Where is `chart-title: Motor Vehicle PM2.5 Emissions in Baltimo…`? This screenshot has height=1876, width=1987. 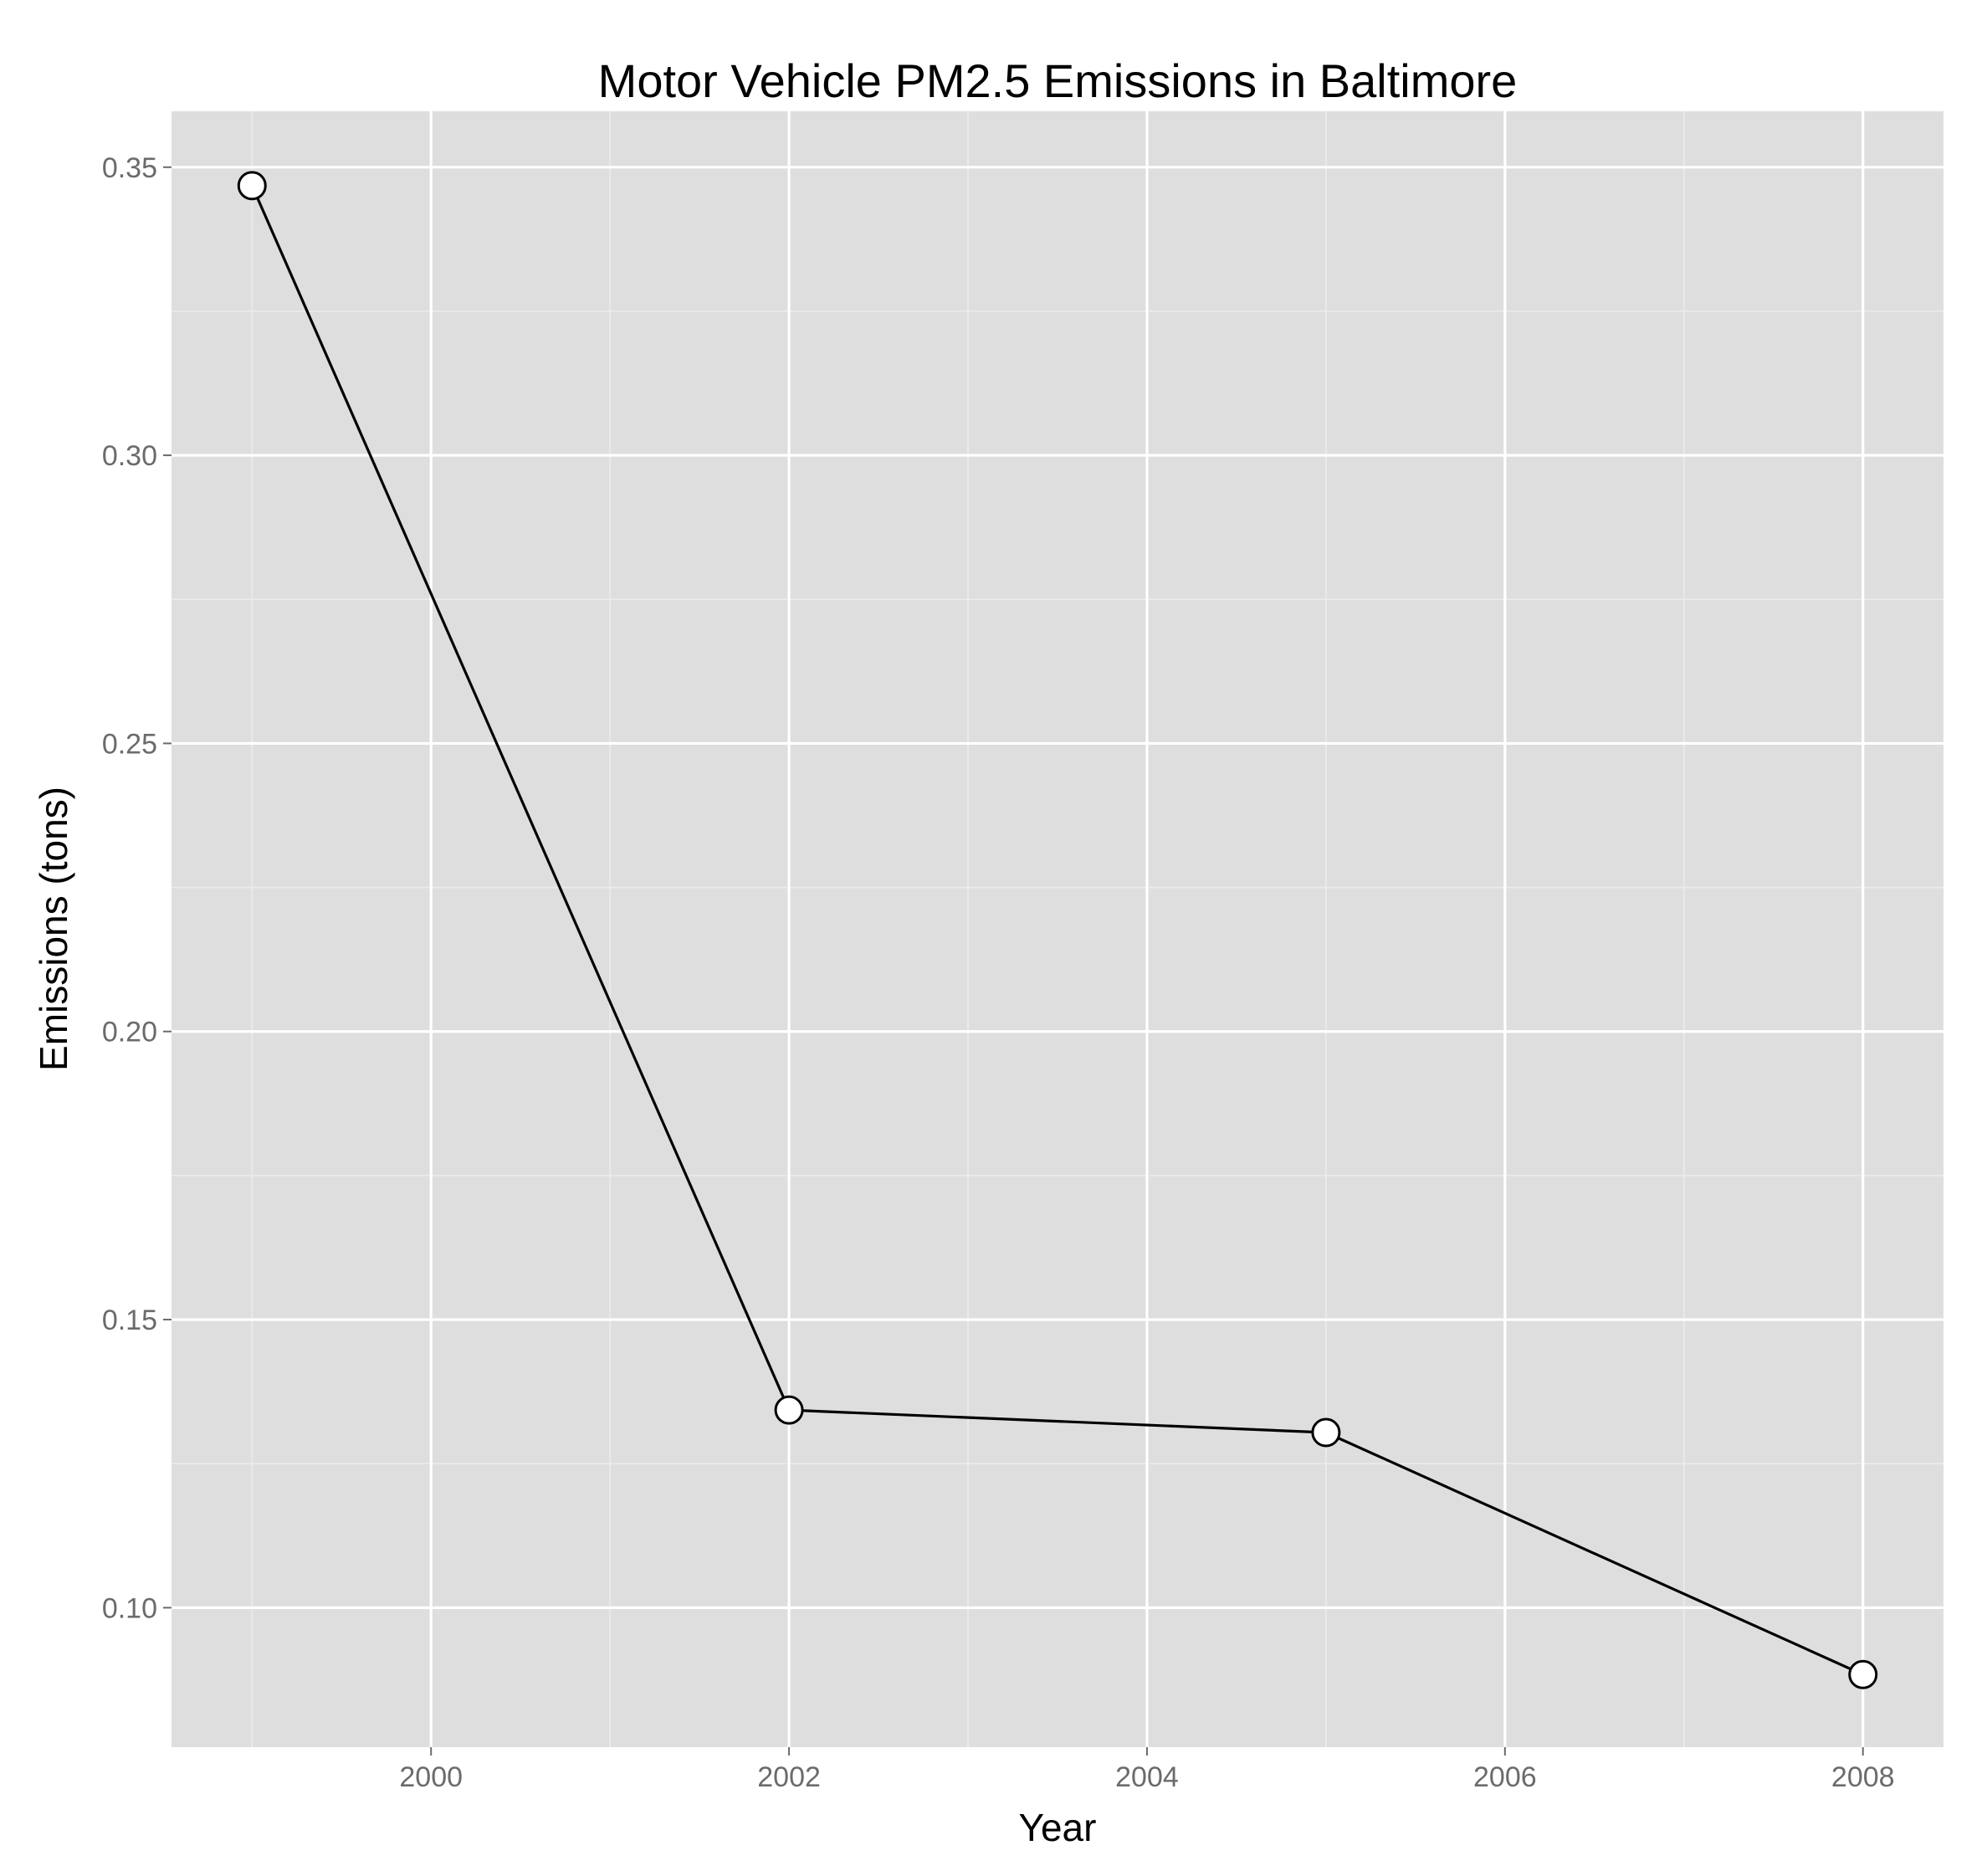 chart-title: Motor Vehicle PM2.5 Emissions in Baltimo… is located at coordinates (1058, 81).